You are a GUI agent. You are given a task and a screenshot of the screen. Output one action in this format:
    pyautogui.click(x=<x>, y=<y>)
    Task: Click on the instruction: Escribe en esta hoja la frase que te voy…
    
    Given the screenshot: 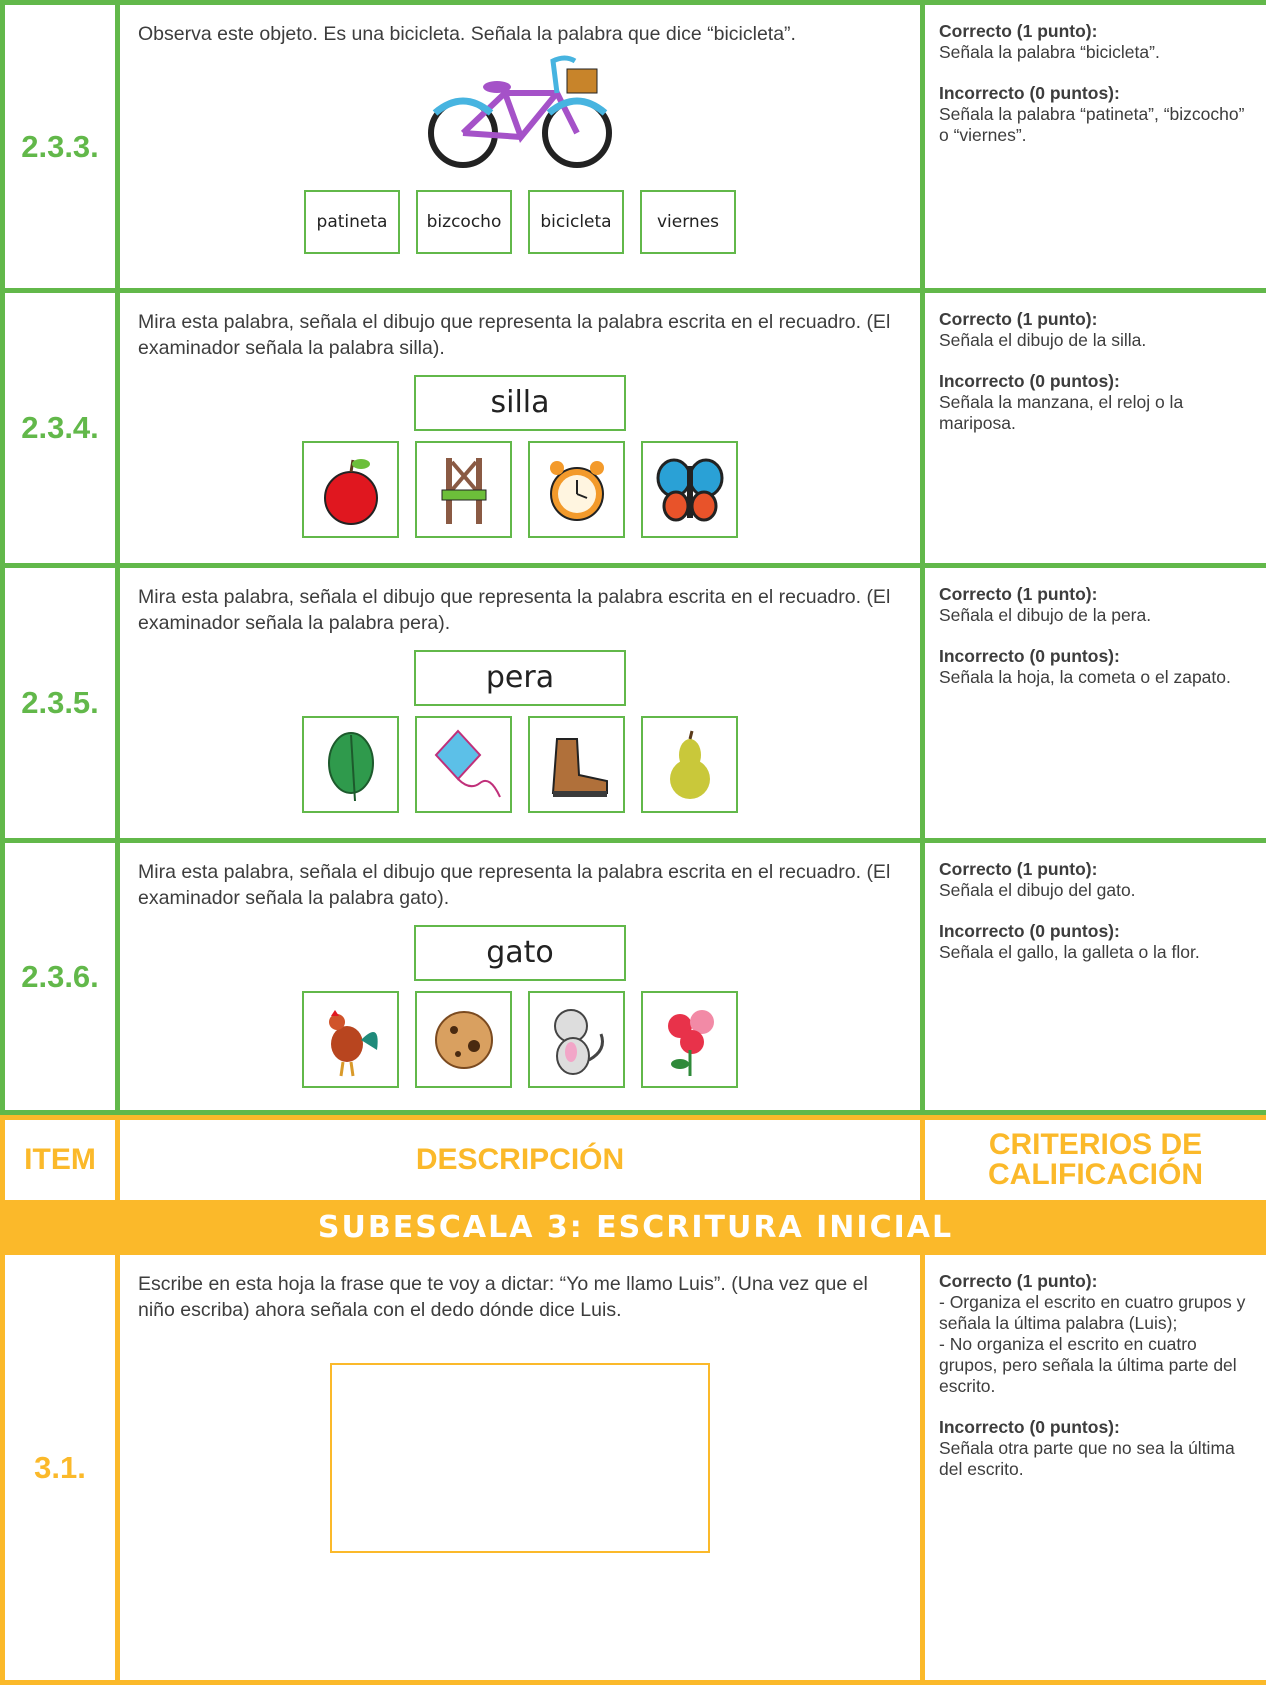 What is the action you would take?
    pyautogui.click(x=520, y=1297)
    